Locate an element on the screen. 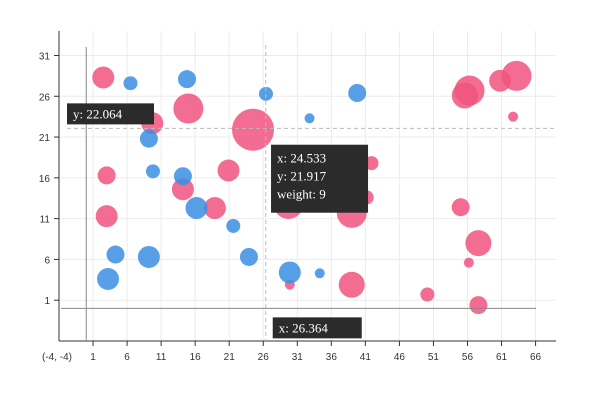 The width and height of the screenshot is (596, 419). tooltip-box is located at coordinates (320, 178).